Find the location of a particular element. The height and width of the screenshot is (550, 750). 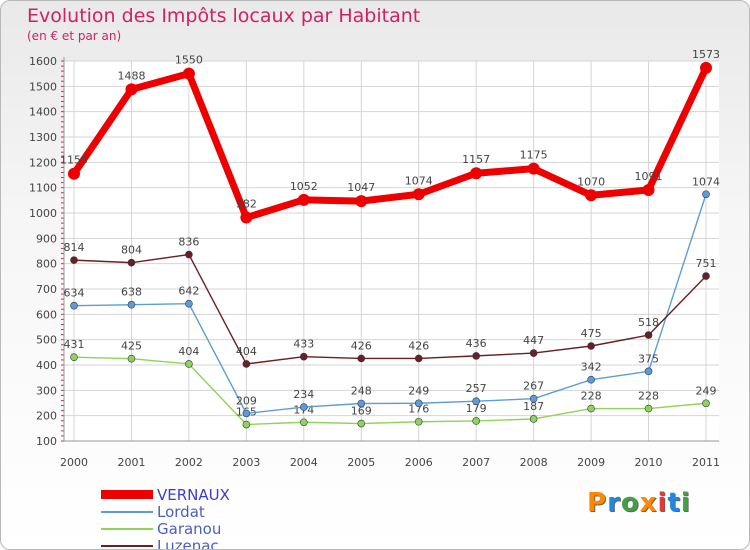

y-tick-label: 100 is located at coordinates (46, 441).